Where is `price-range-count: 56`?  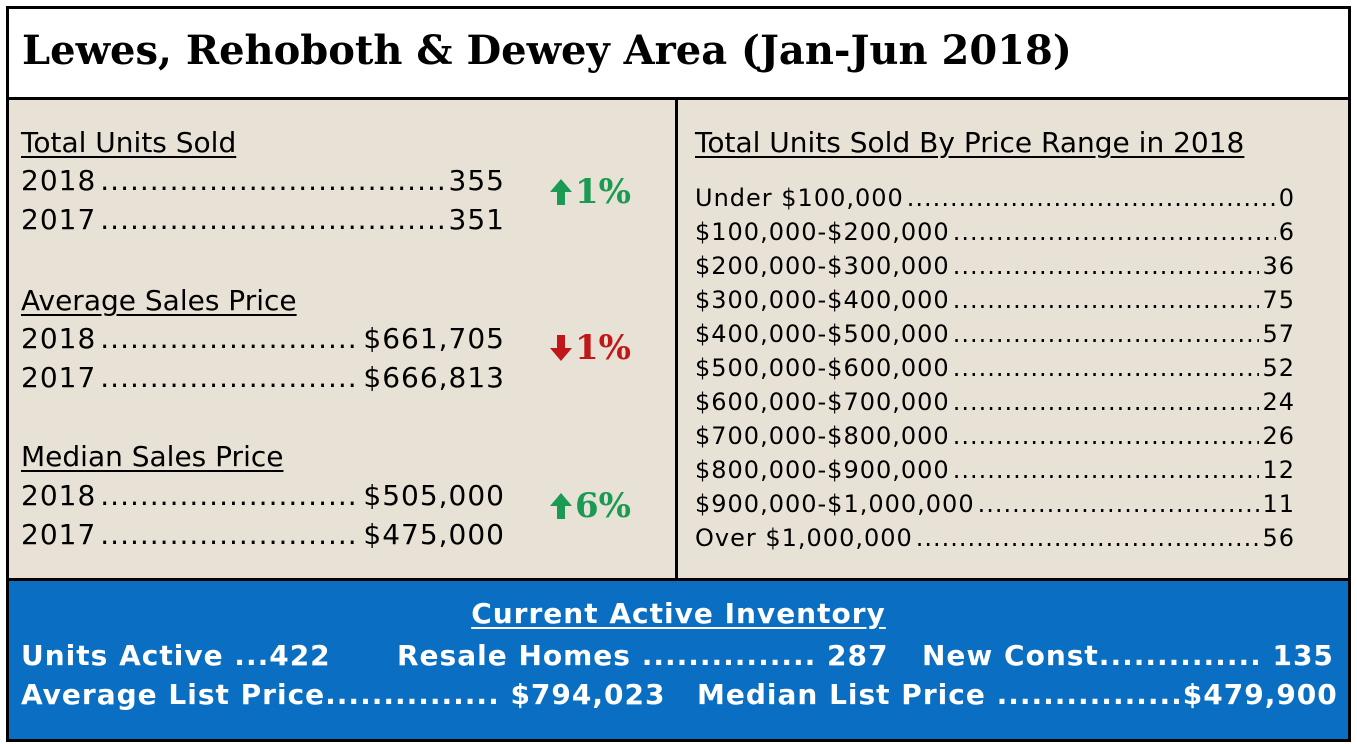 price-range-count: 56 is located at coordinates (1278, 538).